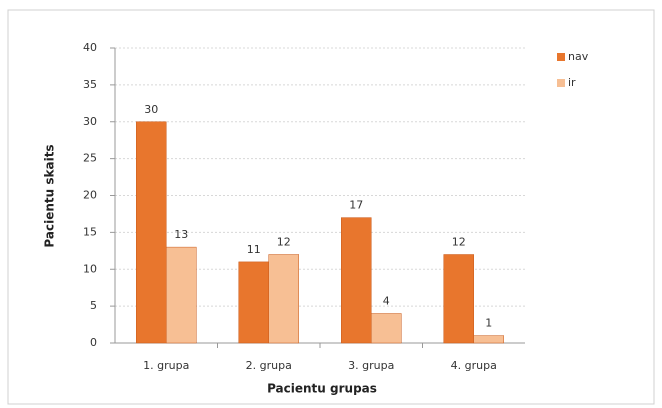 The image size is (662, 408). Describe the element at coordinates (90, 121) in the screenshot. I see `y-tick-label: 30` at that location.